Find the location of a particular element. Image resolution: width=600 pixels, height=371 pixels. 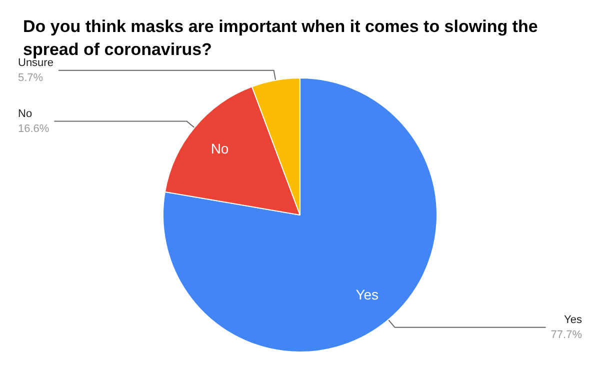

chart-title: Do you think masks are important when it comes to slowing the spread of coronavirus? is located at coordinates (283, 38).